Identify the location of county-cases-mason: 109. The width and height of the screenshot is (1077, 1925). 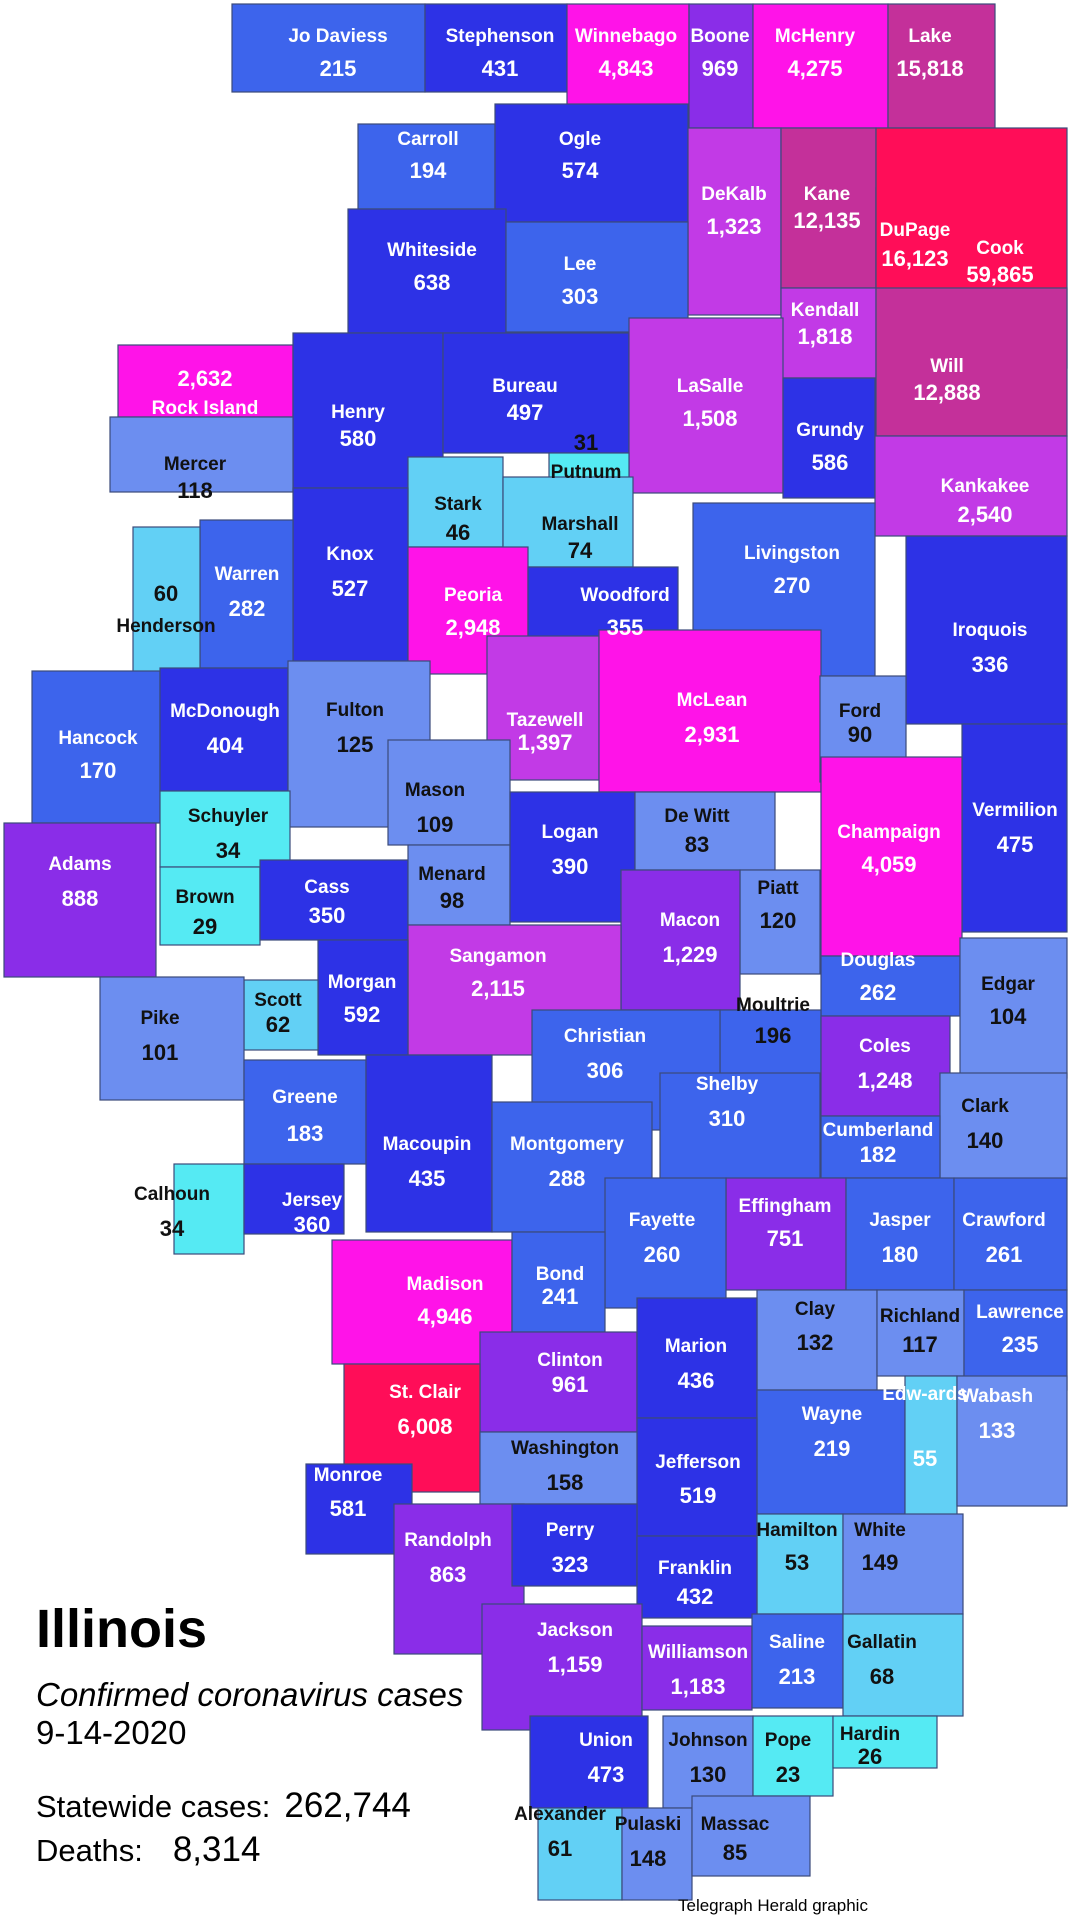
(435, 824).